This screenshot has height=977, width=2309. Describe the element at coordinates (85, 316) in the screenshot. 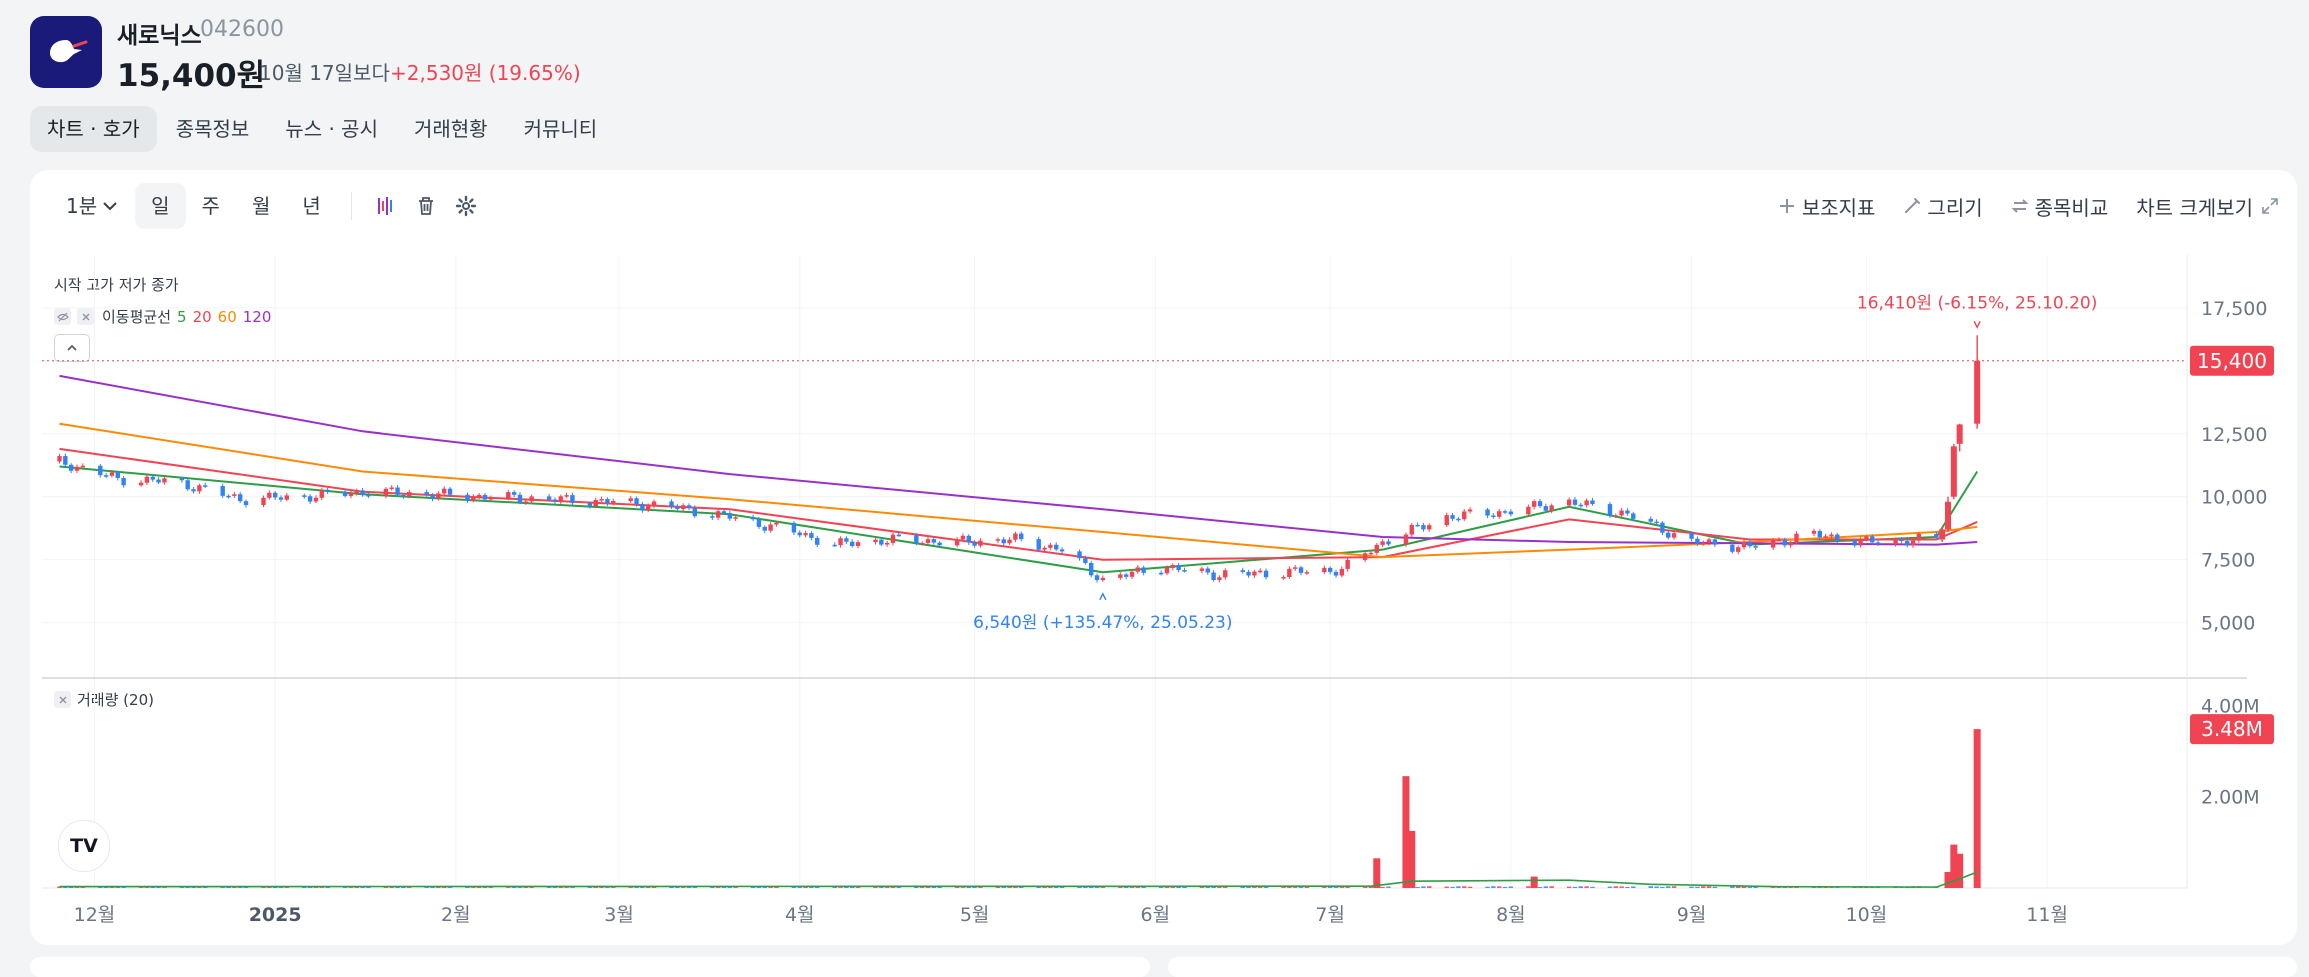

I see `ma-remove-button` at that location.